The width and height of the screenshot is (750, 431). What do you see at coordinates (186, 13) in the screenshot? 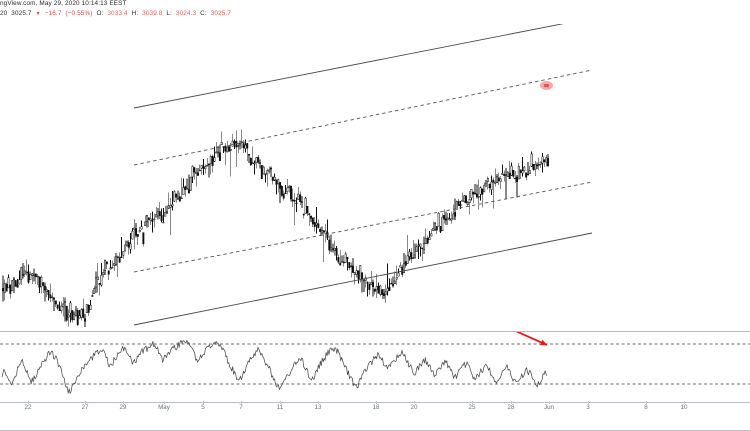
I see `low-value: 3024.3` at bounding box center [186, 13].